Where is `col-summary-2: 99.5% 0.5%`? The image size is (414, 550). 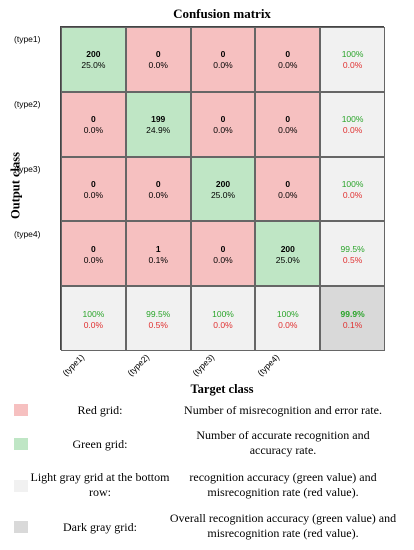
col-summary-2: 99.5% 0.5% is located at coordinates (158, 318).